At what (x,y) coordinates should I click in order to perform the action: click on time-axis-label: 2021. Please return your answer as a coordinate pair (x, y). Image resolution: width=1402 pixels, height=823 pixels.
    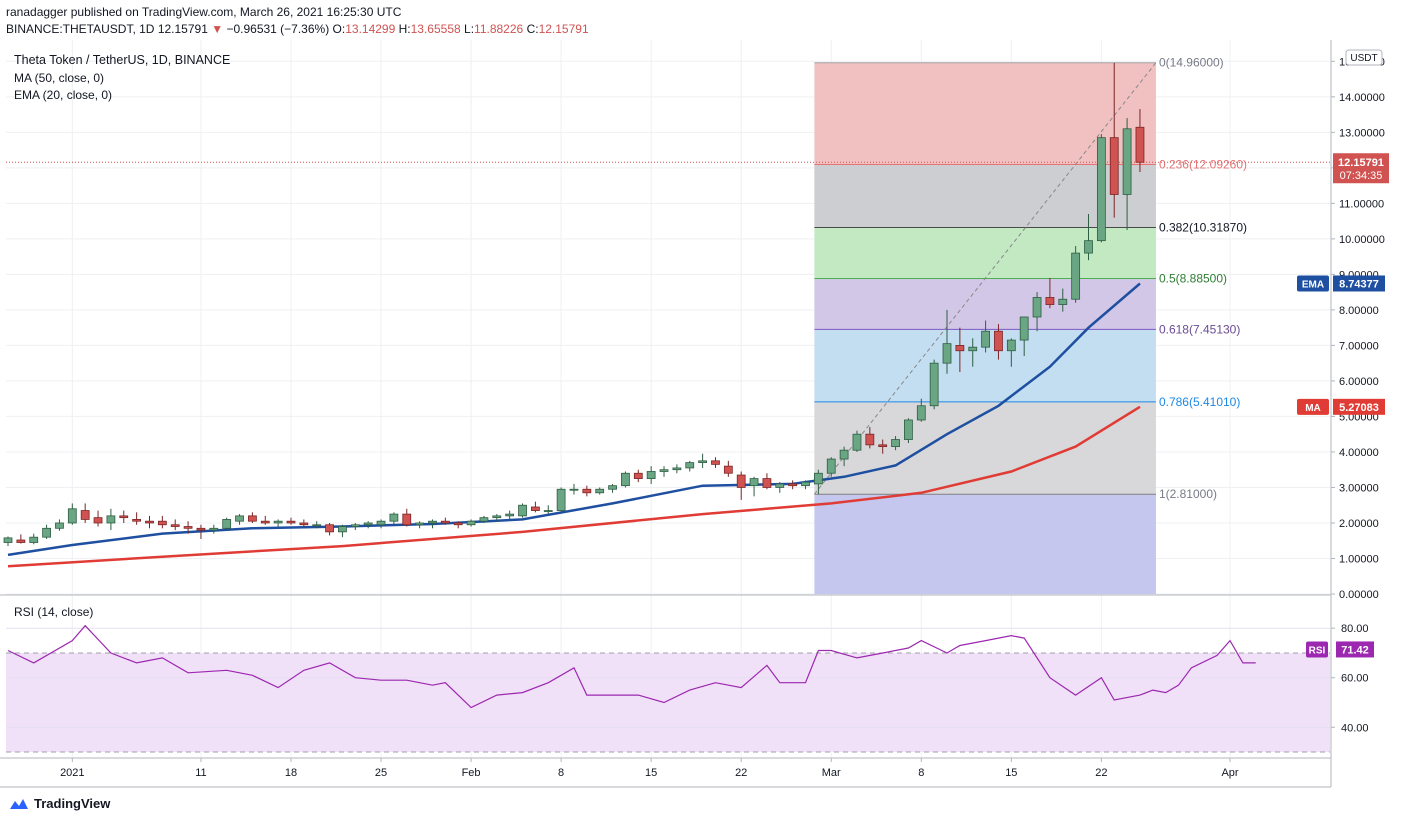
    Looking at the image, I should click on (72, 773).